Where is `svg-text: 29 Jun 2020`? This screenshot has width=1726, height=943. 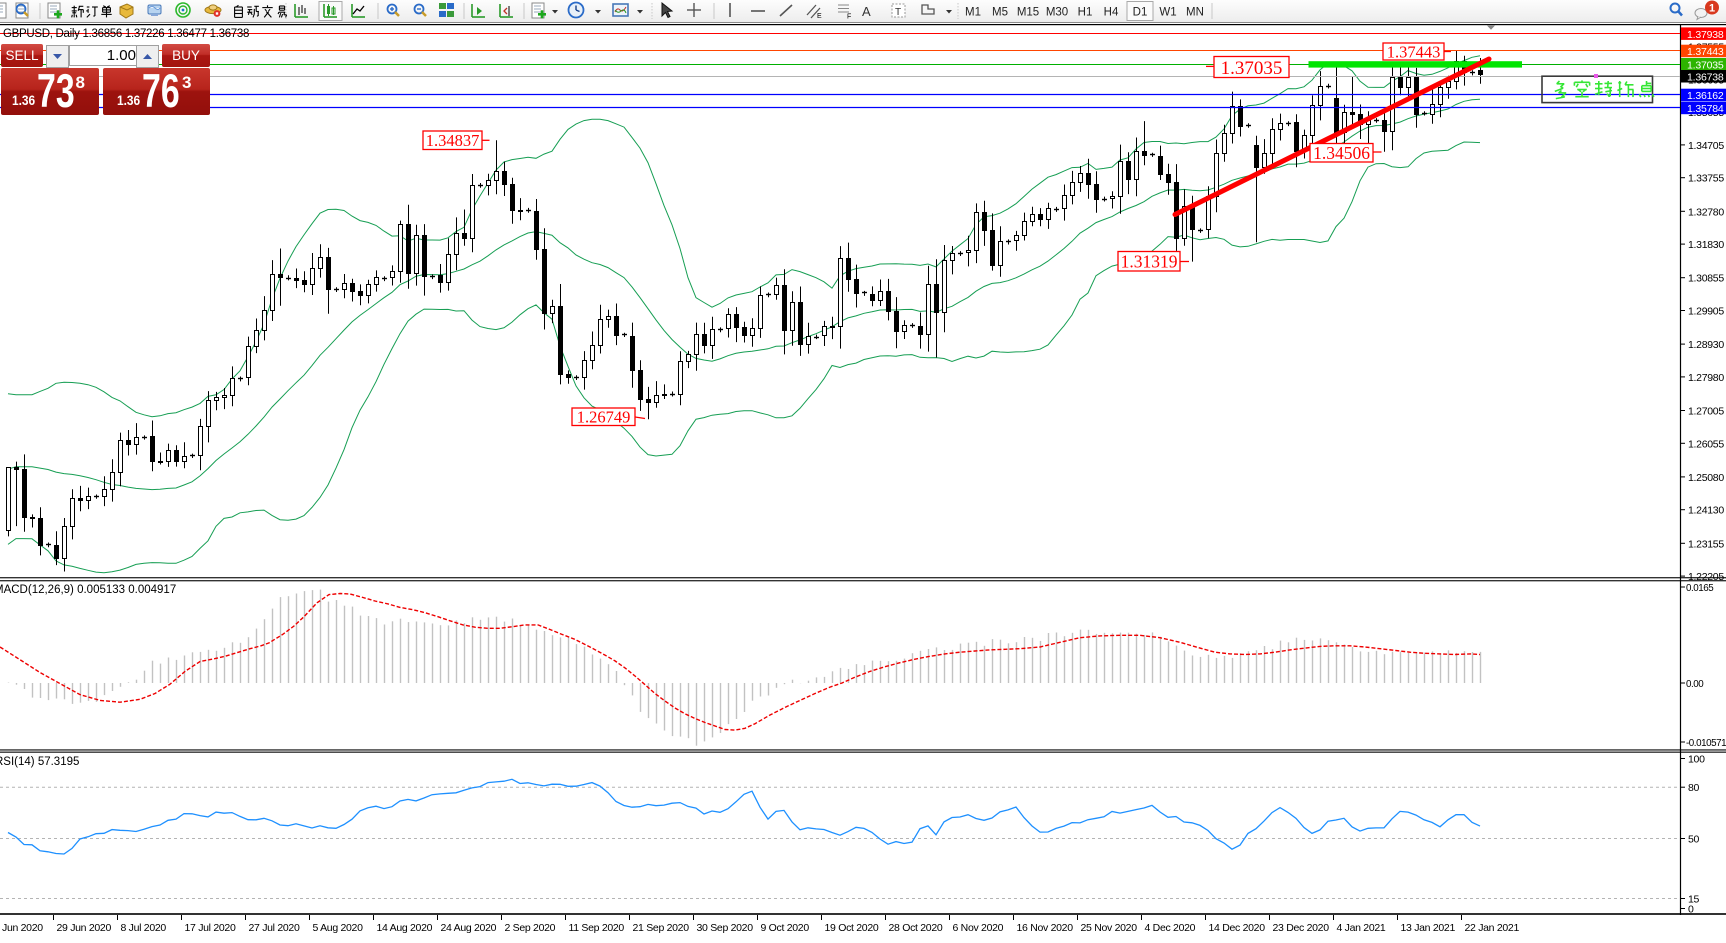 svg-text: 29 Jun 2020 is located at coordinates (84, 928).